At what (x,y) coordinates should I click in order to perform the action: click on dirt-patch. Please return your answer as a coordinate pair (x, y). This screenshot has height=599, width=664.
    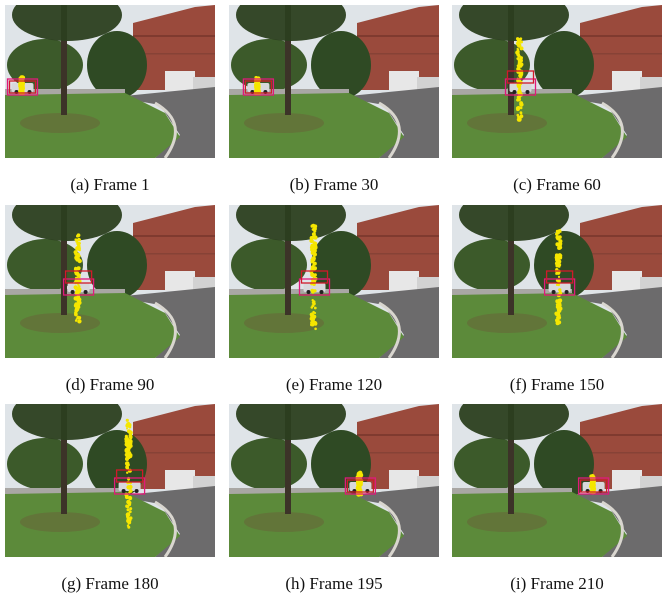
    Looking at the image, I should click on (60, 123).